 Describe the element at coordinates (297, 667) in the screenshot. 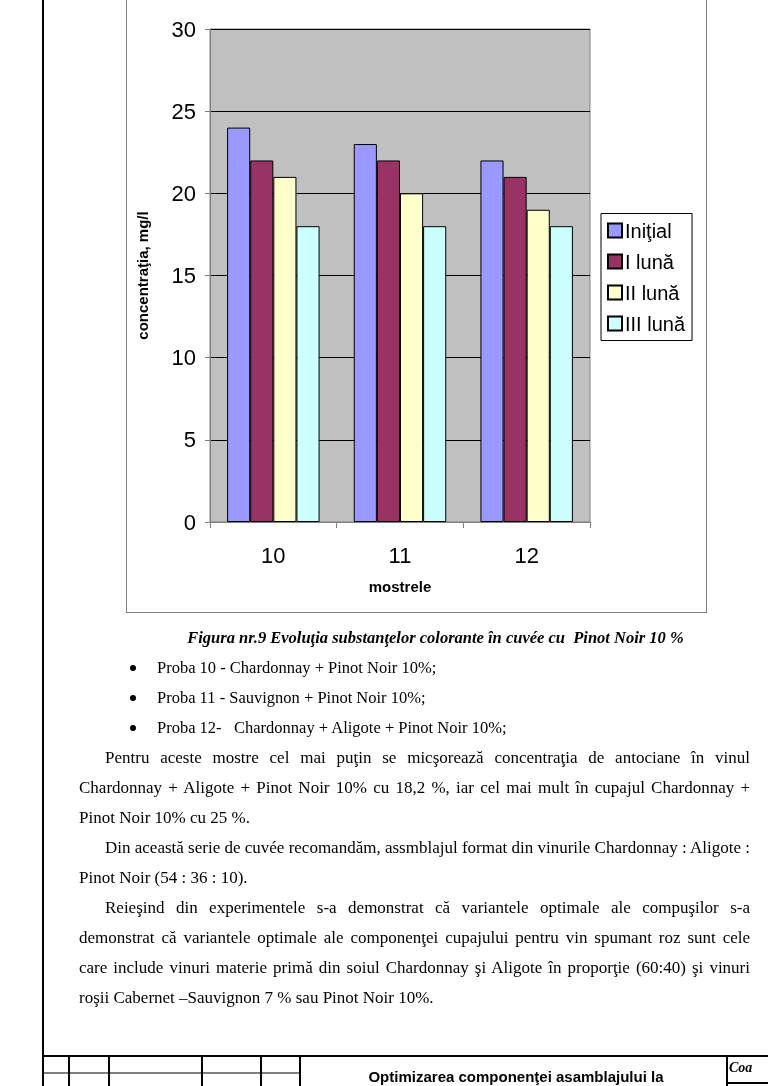

I see `text: Proba 10 - Chardonnay + Pinot Noir 10%;` at that location.